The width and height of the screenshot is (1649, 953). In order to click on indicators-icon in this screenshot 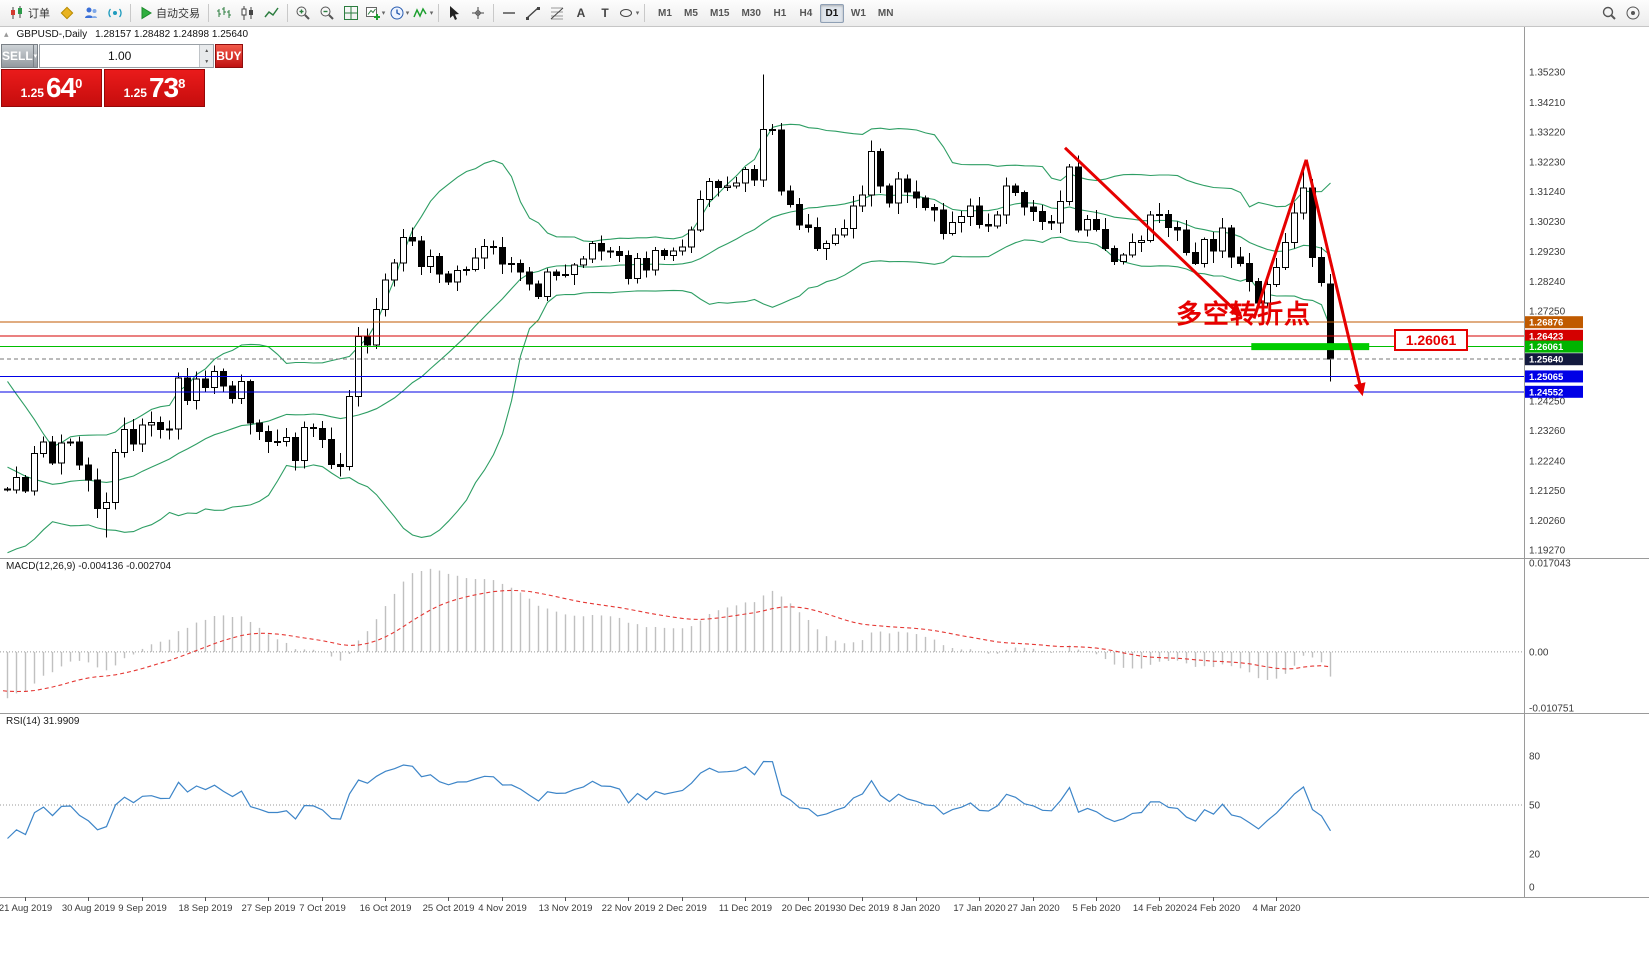, I will do `click(423, 13)`.